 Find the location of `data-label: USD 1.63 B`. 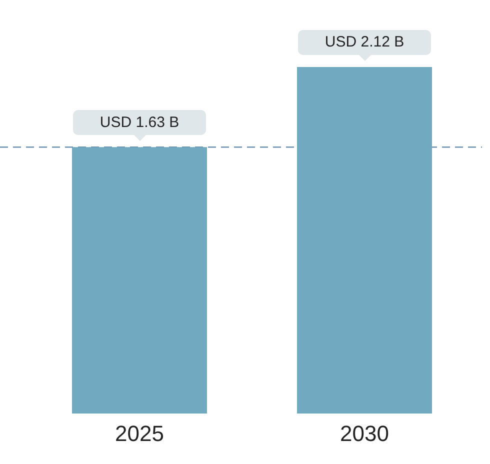

data-label: USD 1.63 B is located at coordinates (140, 122).